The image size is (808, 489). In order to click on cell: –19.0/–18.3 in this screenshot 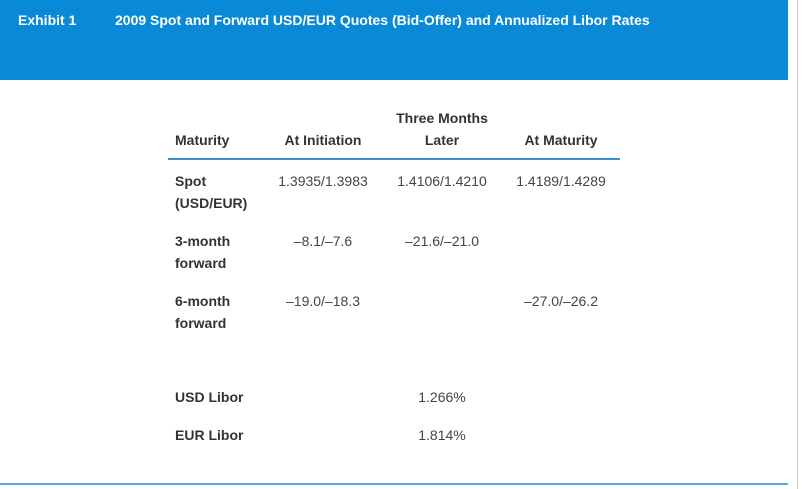, I will do `click(323, 301)`.